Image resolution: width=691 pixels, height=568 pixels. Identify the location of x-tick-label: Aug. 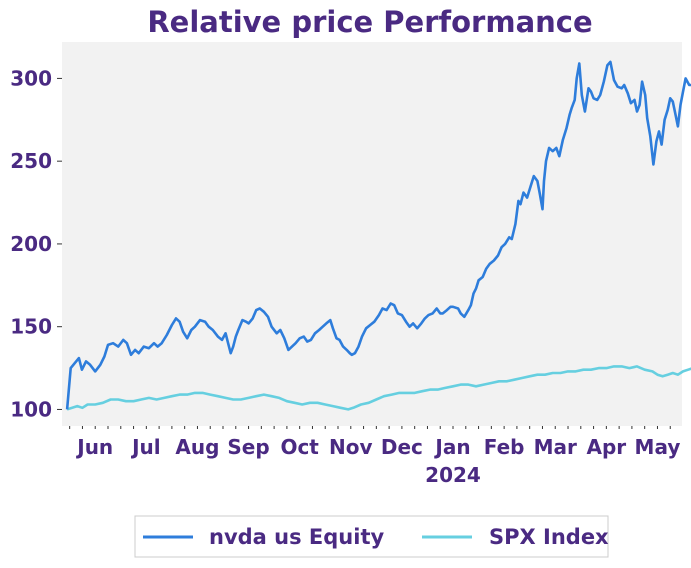
(197, 447).